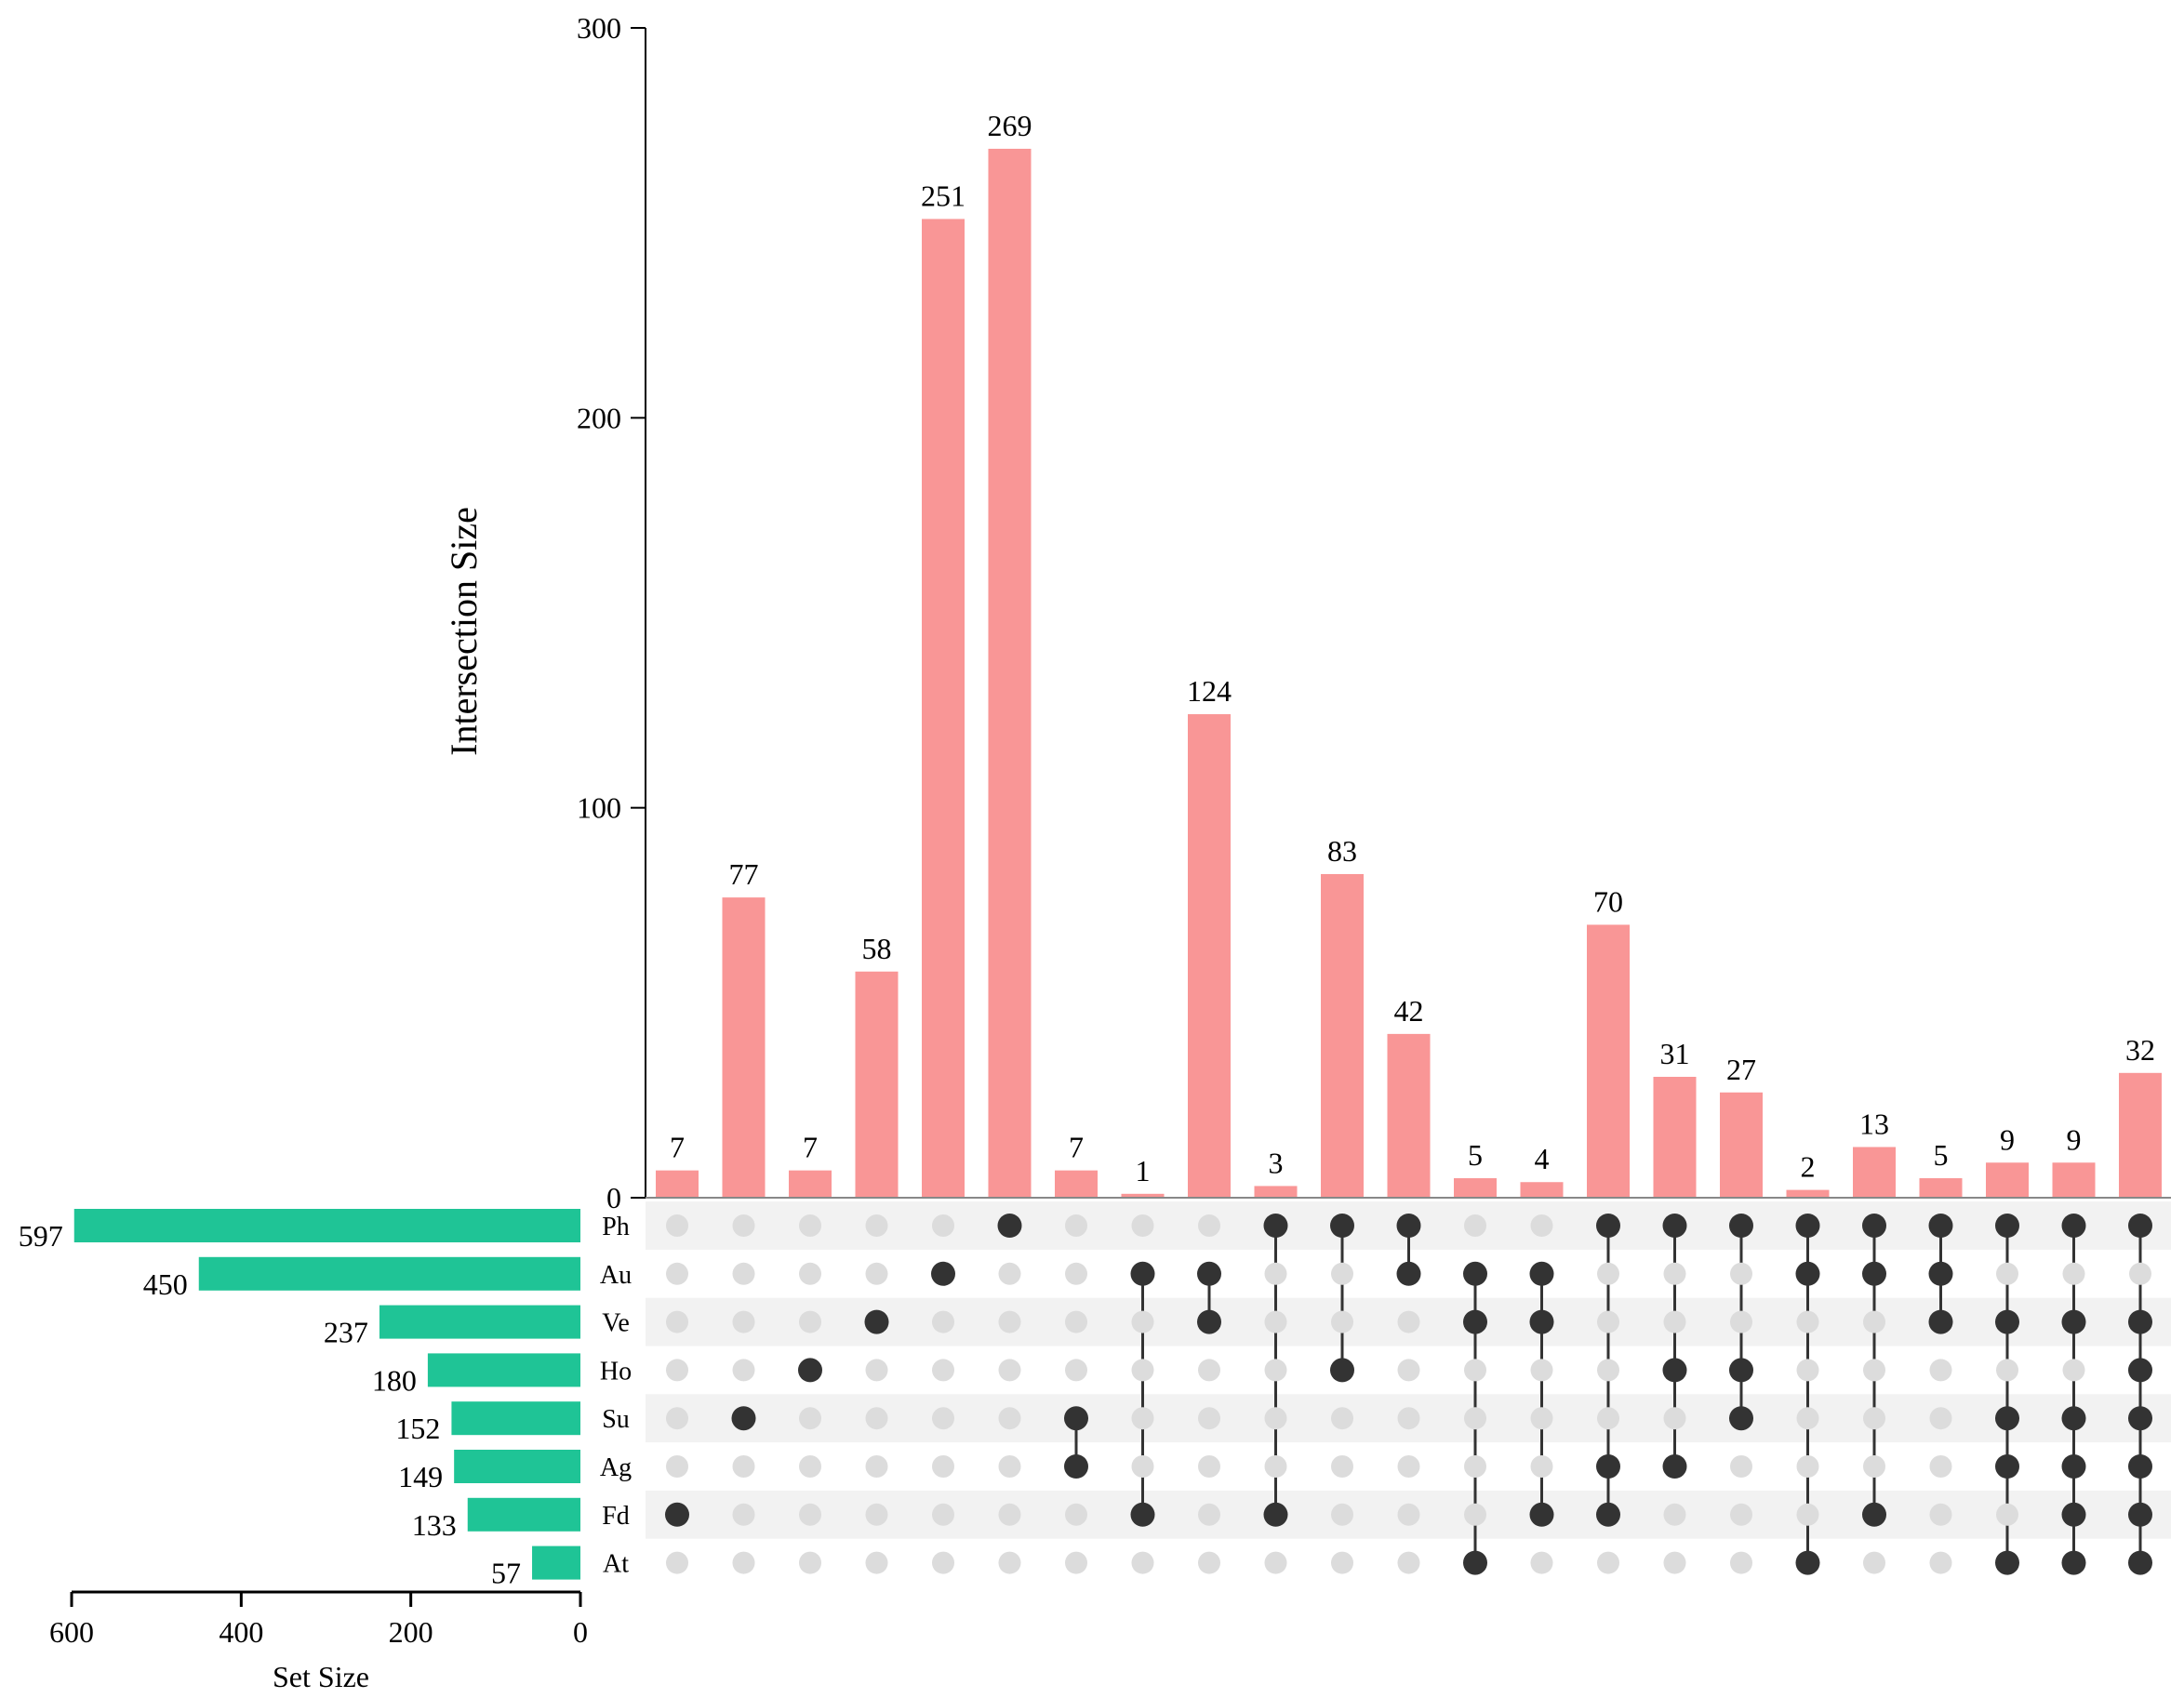 Image resolution: width=2184 pixels, height=1698 pixels. What do you see at coordinates (616, 1467) in the screenshot?
I see `set-name-label: Ag` at bounding box center [616, 1467].